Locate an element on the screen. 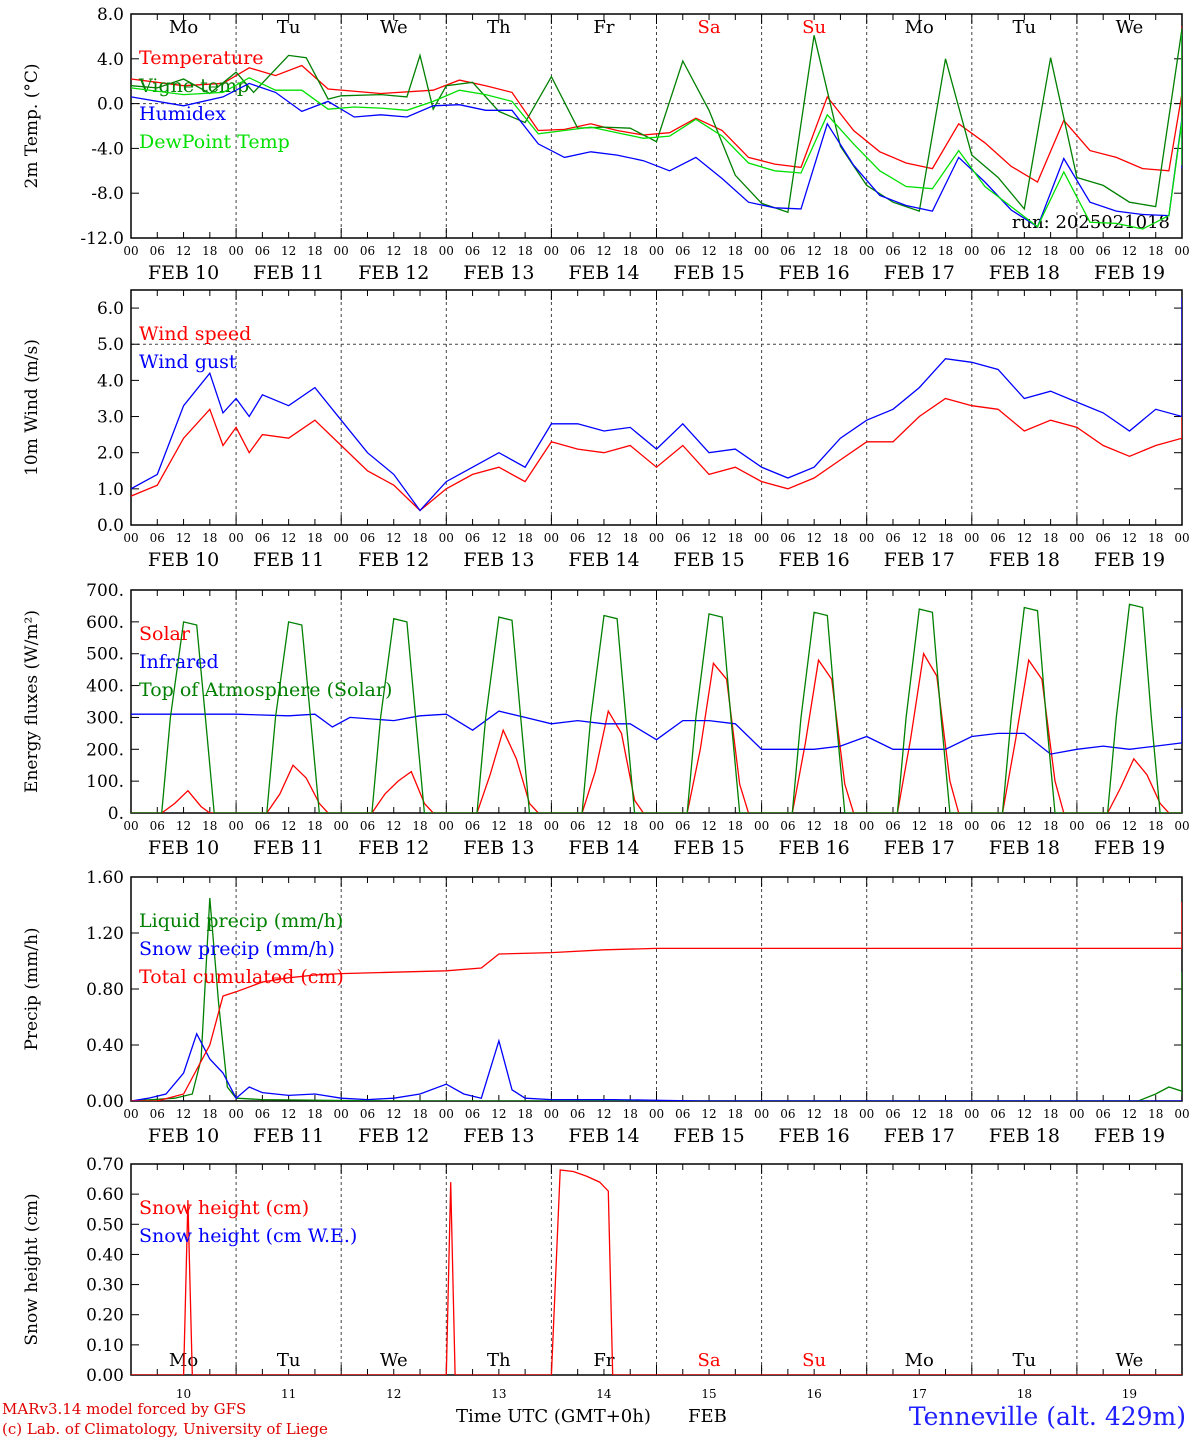 The image size is (1194, 1445). y-axis-label: Precip (mm/h) is located at coordinates (32, 988).